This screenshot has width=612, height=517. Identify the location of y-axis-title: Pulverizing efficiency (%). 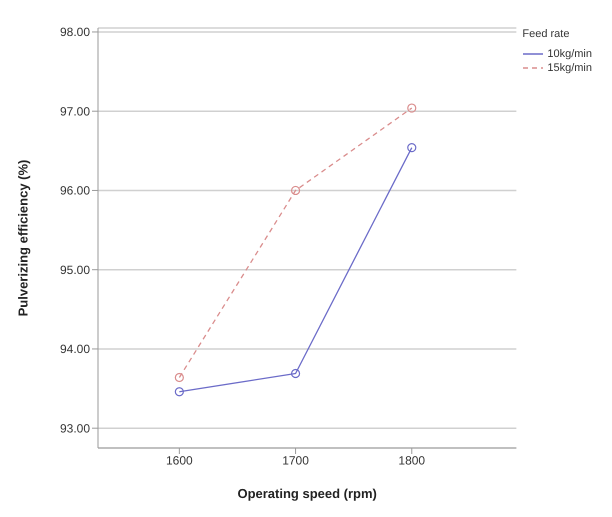
(23, 238).